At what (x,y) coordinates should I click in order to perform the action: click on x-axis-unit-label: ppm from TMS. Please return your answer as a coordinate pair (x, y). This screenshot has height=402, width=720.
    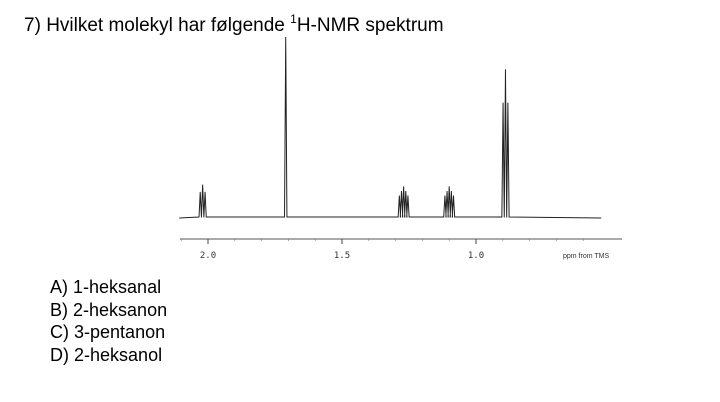
    Looking at the image, I should click on (586, 256).